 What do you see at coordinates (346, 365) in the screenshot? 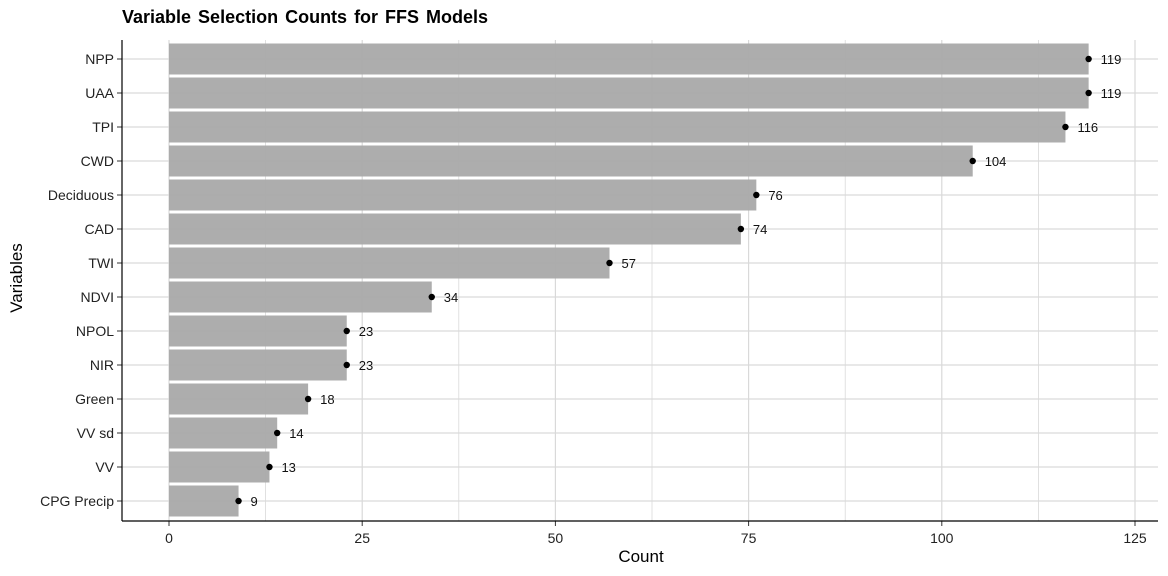
I see `point-nir` at bounding box center [346, 365].